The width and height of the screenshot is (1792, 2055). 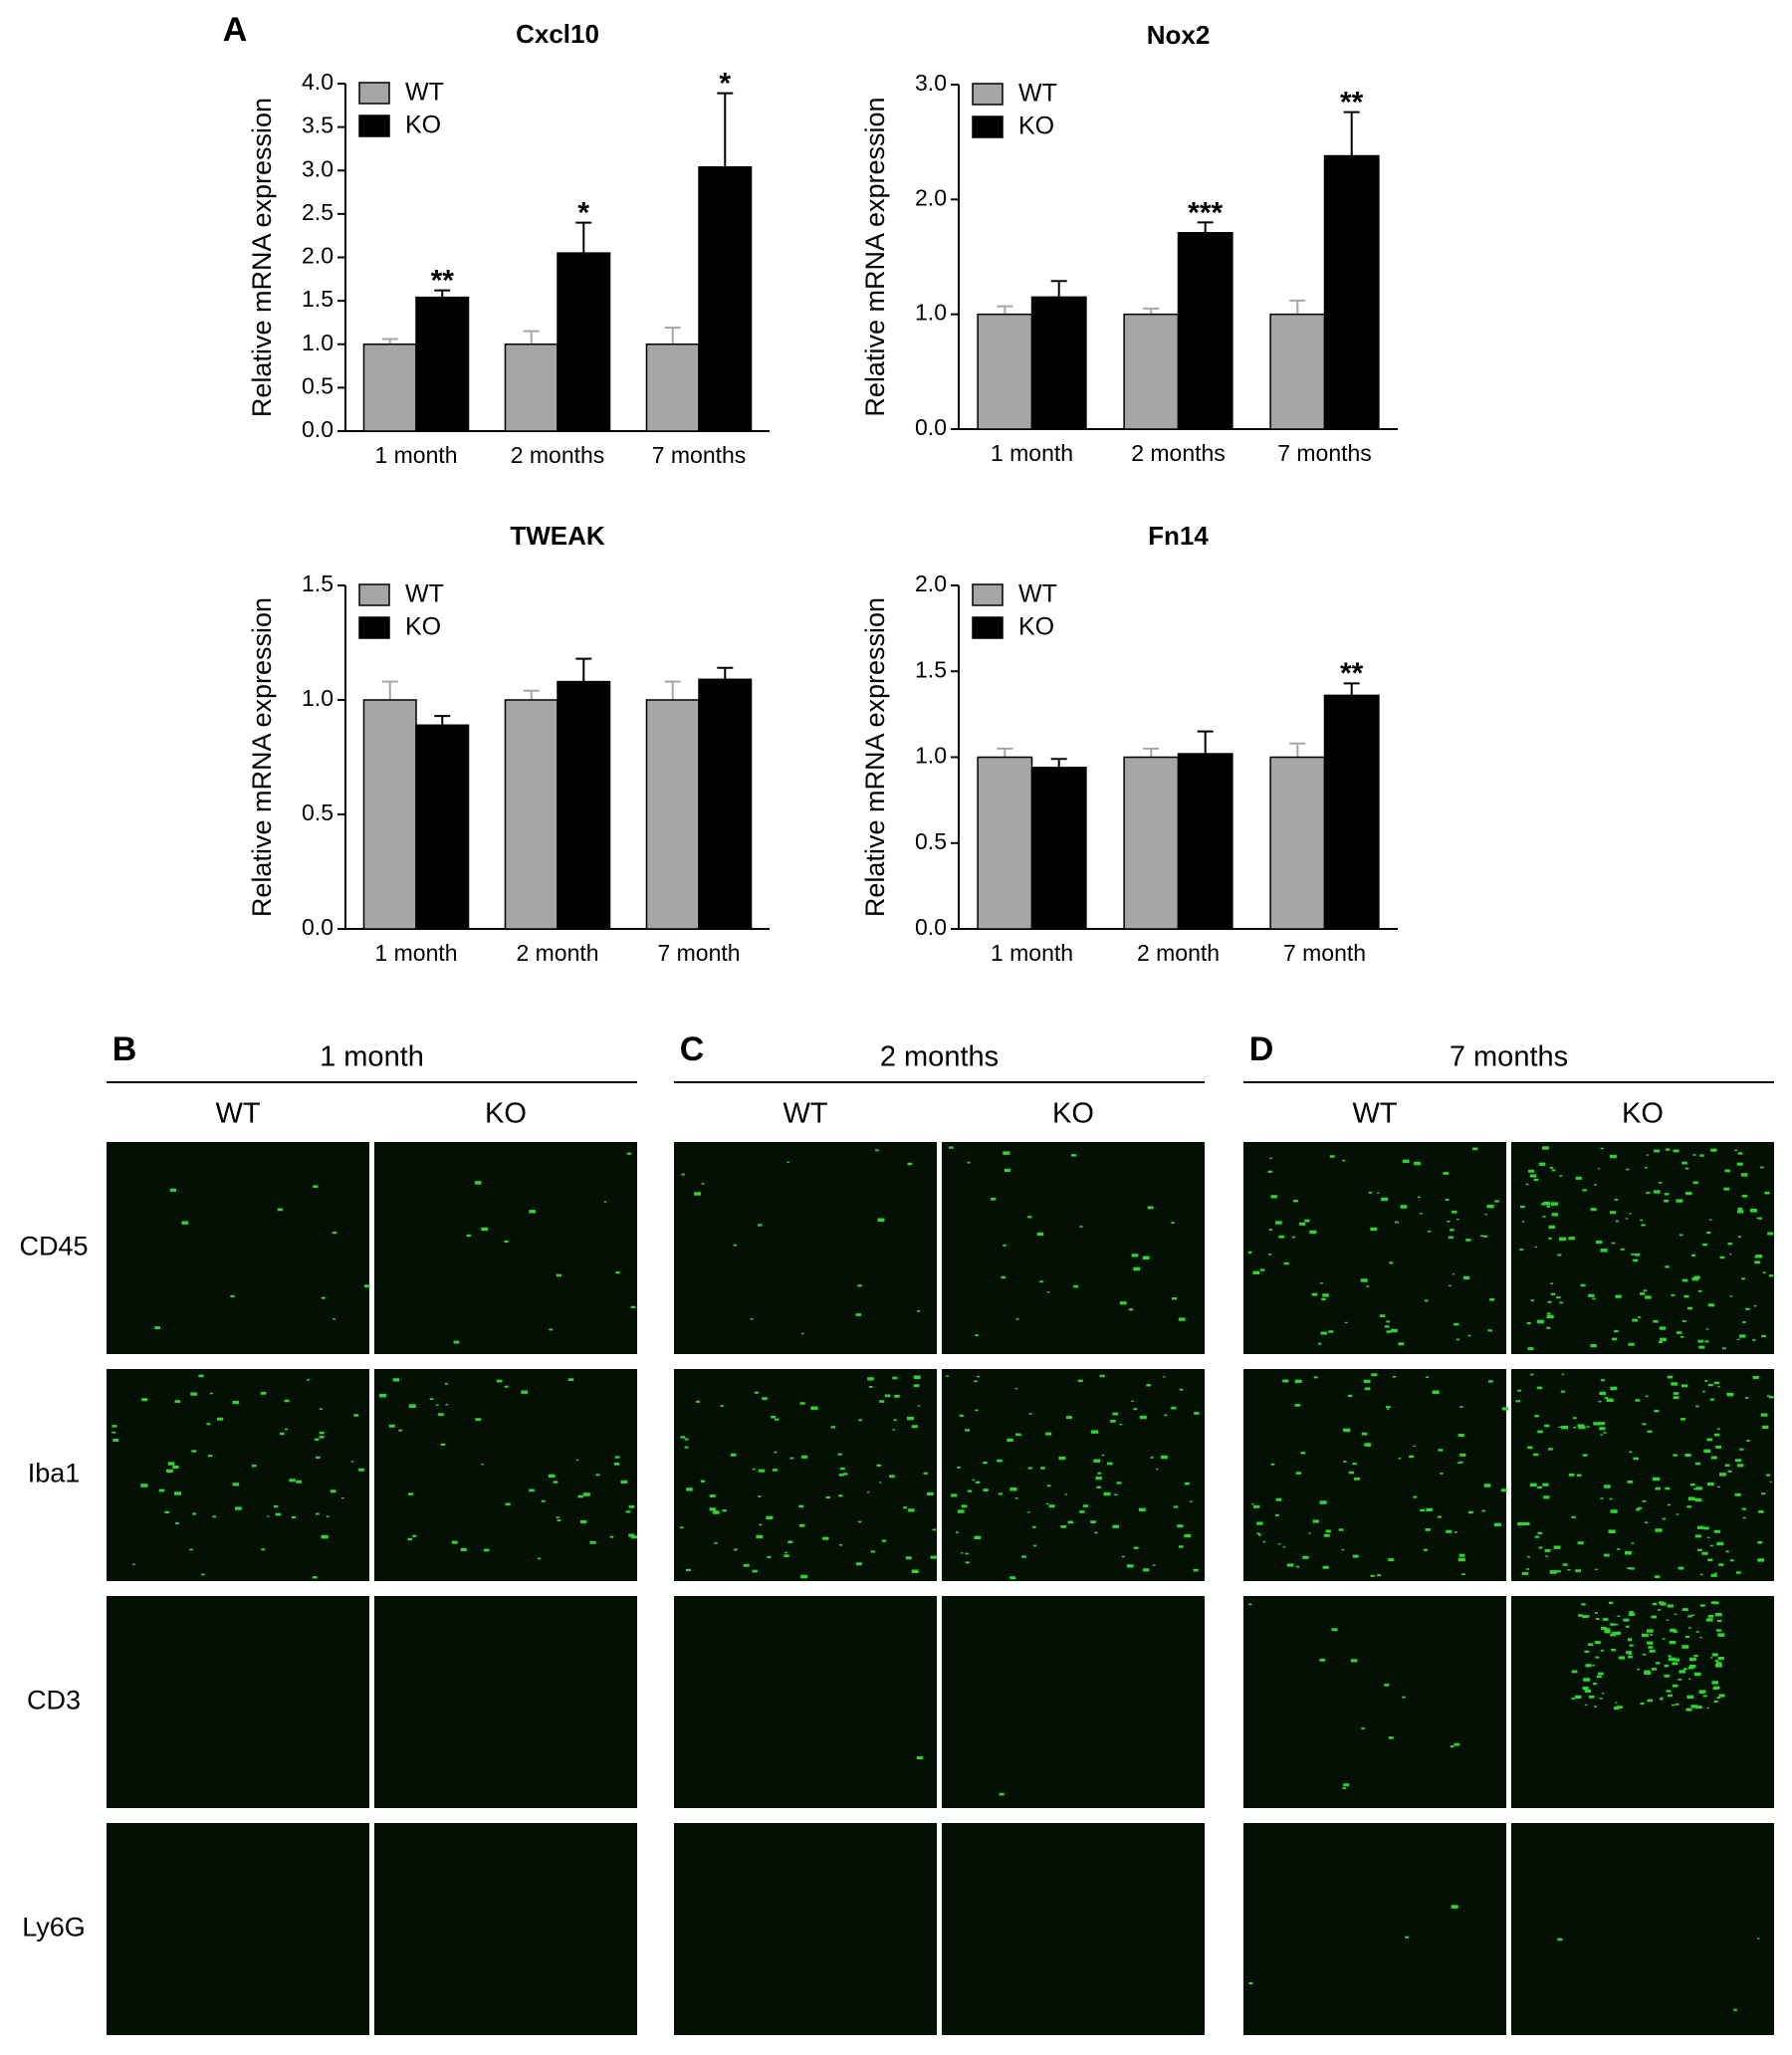 What do you see at coordinates (1205, 212) in the screenshot?
I see `significance: ***` at bounding box center [1205, 212].